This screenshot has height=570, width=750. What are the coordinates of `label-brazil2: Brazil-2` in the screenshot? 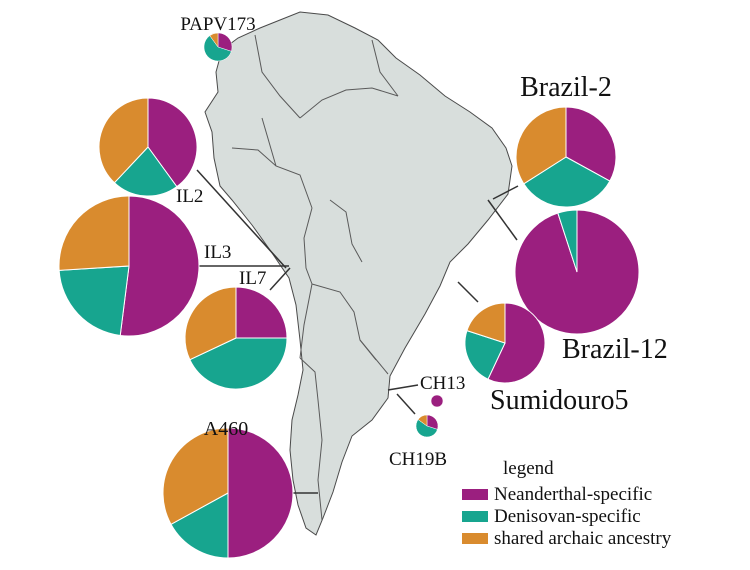 It's located at (566, 87).